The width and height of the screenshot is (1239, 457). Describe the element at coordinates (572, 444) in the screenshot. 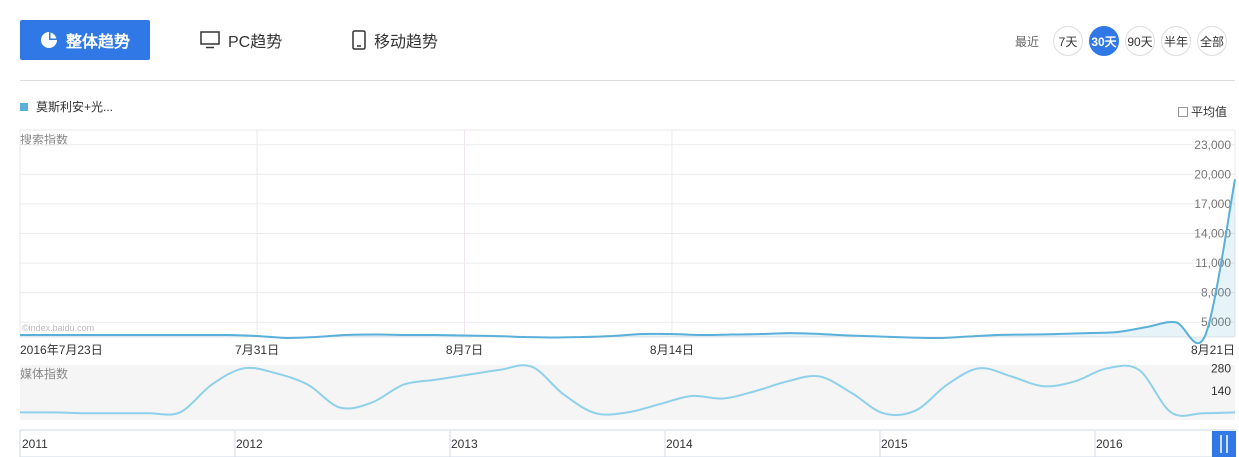

I see `timeline-axis: 2011 2012 2013 2014 2015 2016` at that location.